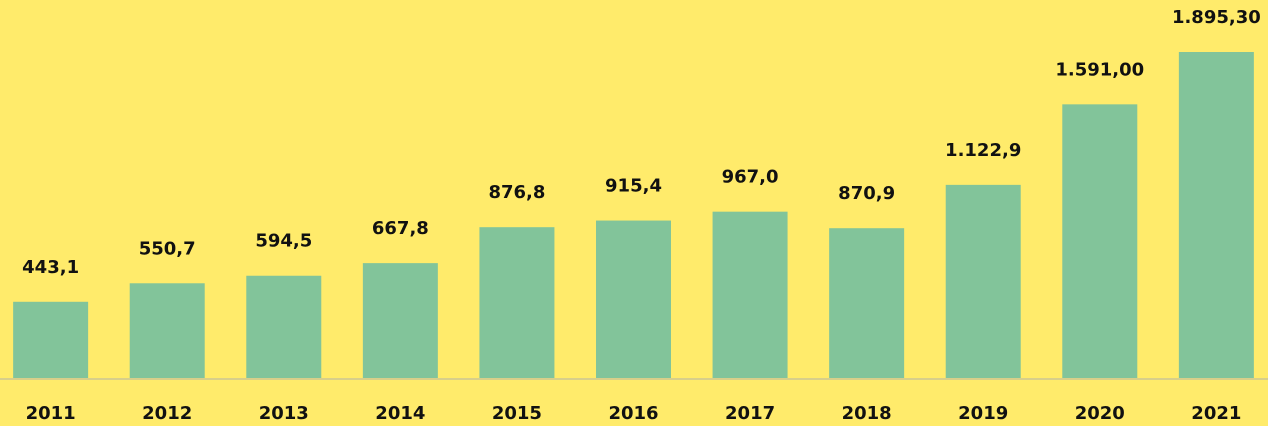  I want to click on value-label: 967,0, so click(750, 177).